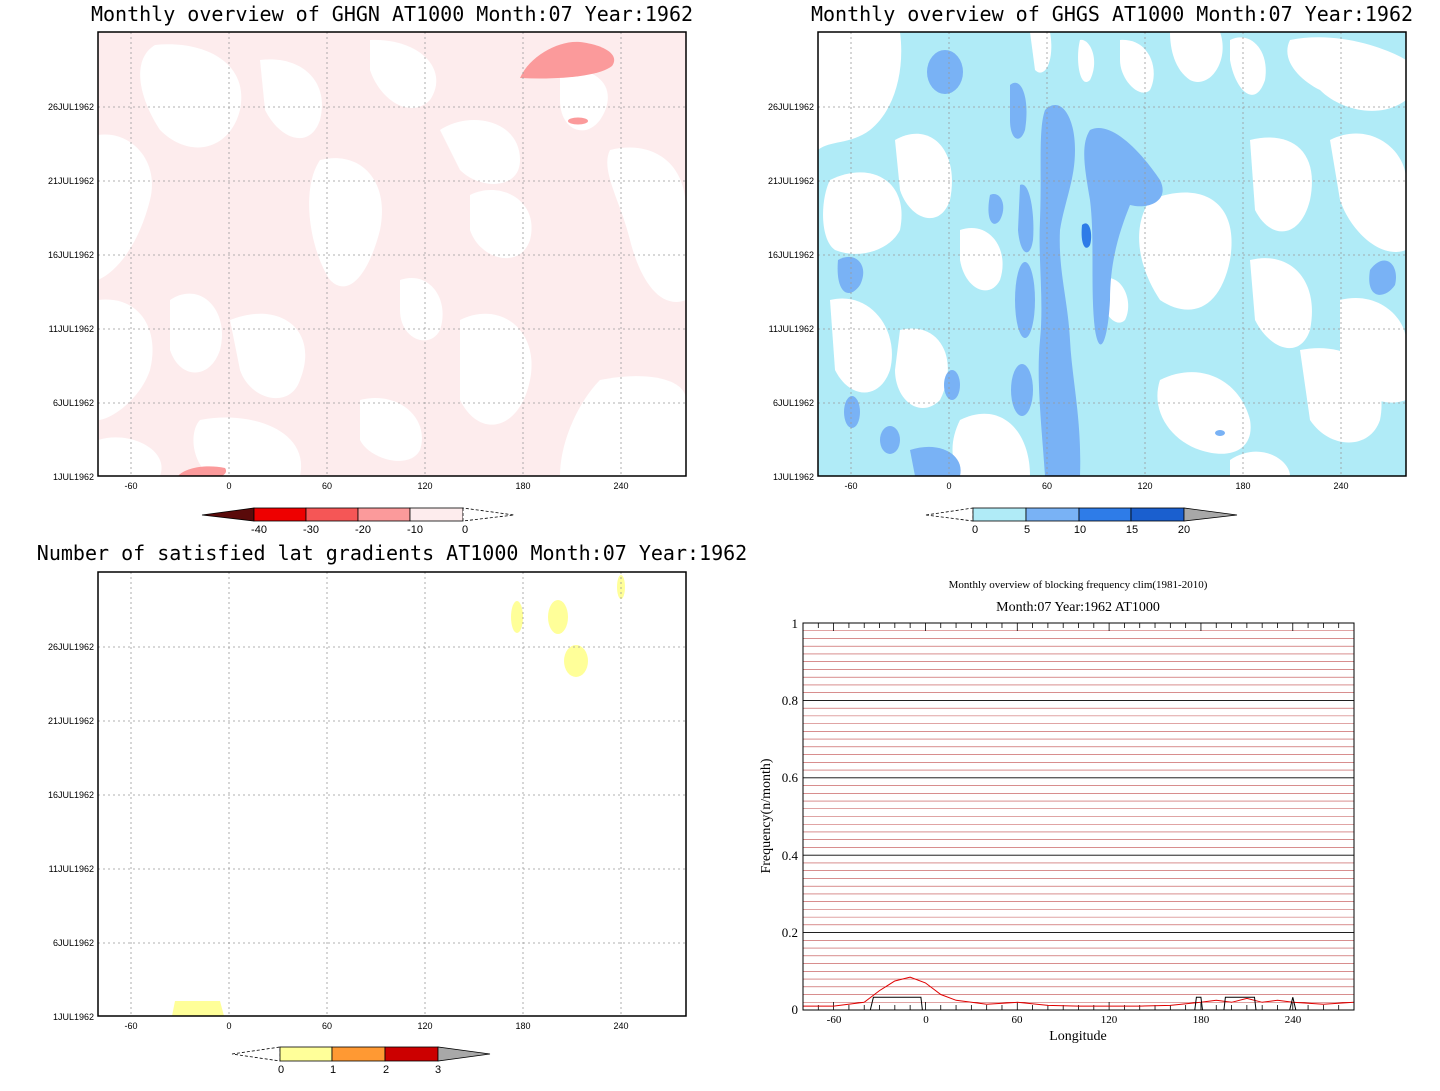  I want to click on freq-plot-frame, so click(1078, 816).